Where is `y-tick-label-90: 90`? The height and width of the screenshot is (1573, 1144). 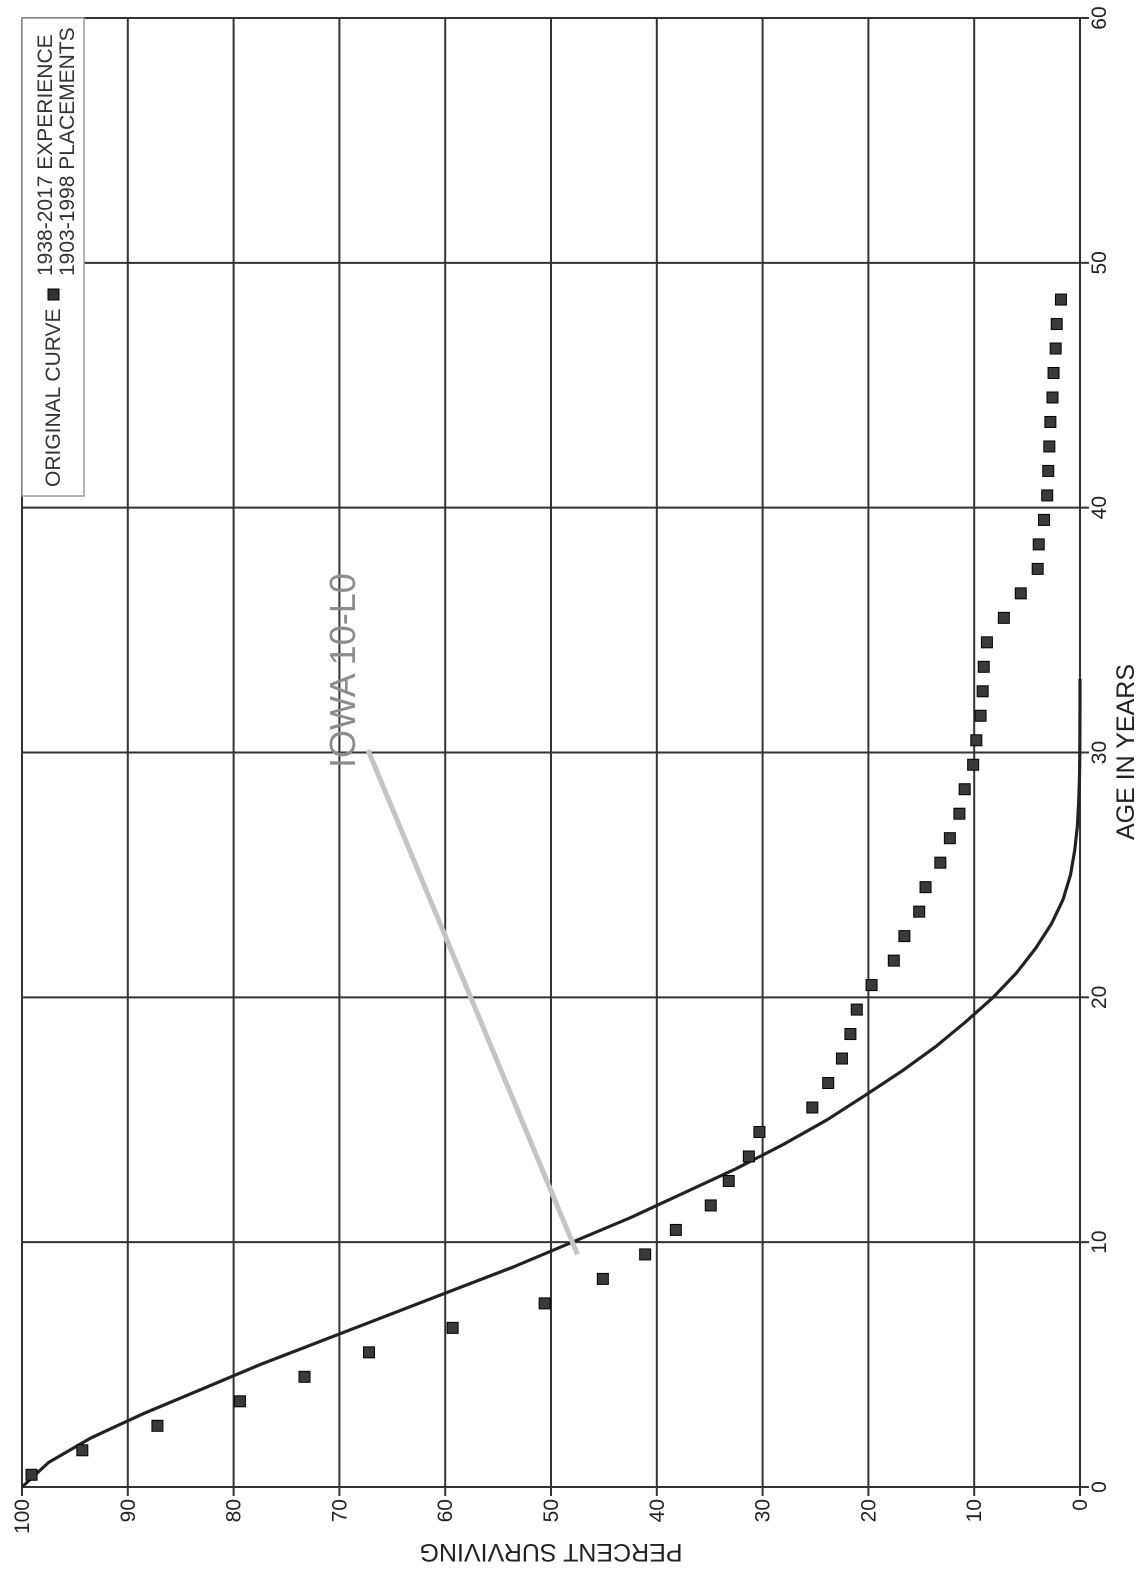 y-tick-label-90: 90 is located at coordinates (128, 1510).